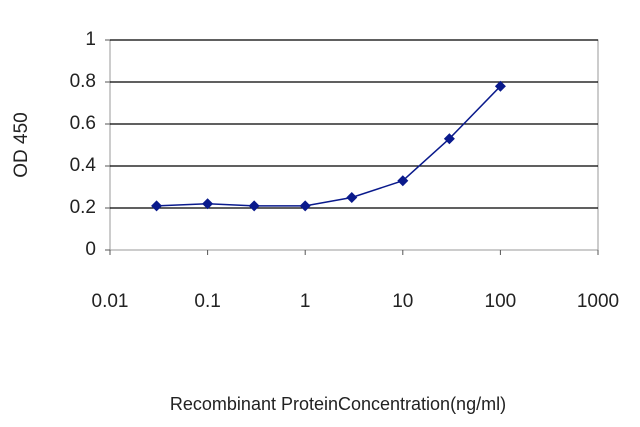 The width and height of the screenshot is (640, 427). Describe the element at coordinates (83, 207) in the screenshot. I see `y-tick-label: 0.2` at that location.